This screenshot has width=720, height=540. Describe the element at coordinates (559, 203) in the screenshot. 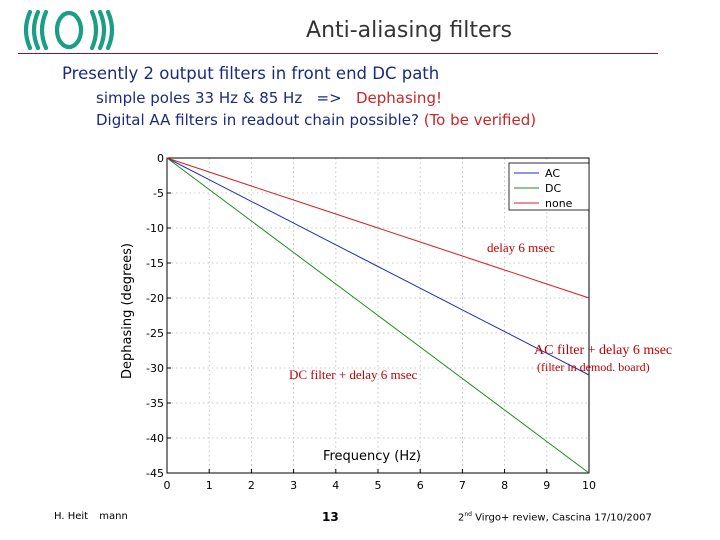

I see `legend-label-none: none` at that location.